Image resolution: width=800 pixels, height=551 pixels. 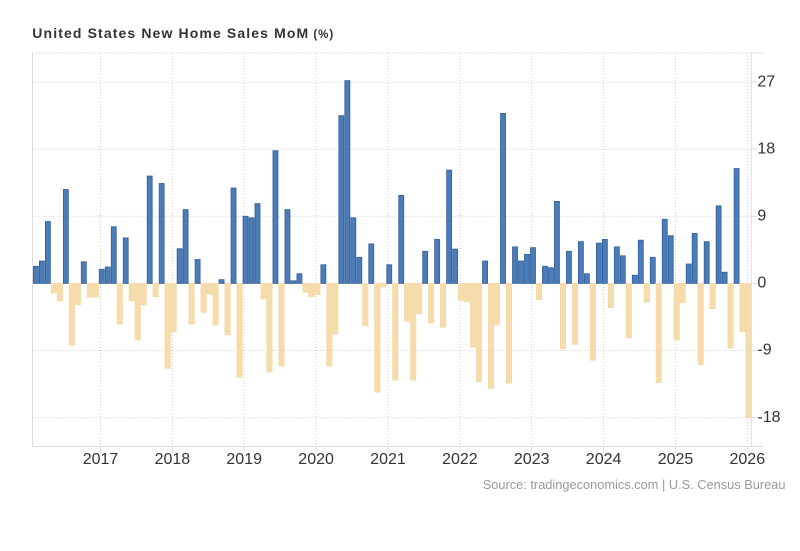 I want to click on svg-text: 2023, so click(x=532, y=459).